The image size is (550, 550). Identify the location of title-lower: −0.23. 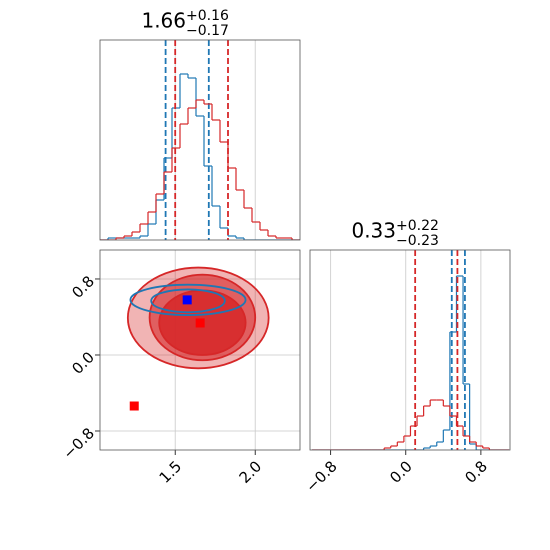
(417, 241).